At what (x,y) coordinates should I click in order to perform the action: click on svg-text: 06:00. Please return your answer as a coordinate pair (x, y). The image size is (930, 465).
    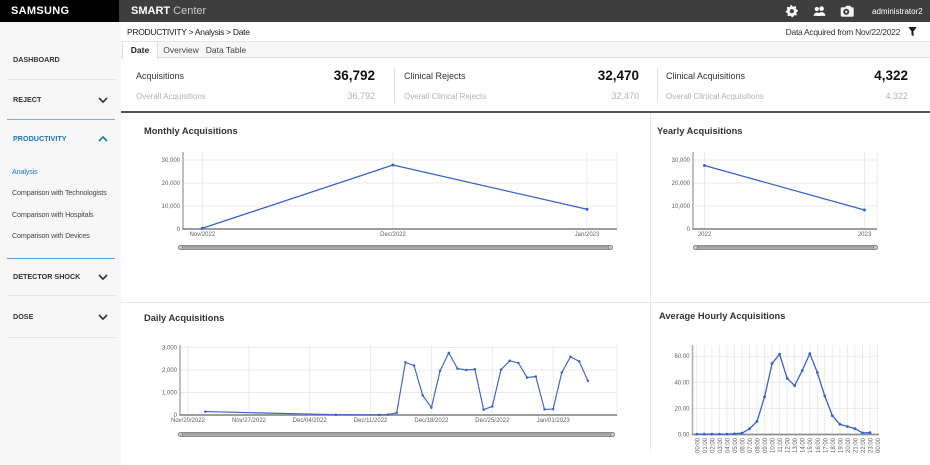
    Looking at the image, I should click on (744, 445).